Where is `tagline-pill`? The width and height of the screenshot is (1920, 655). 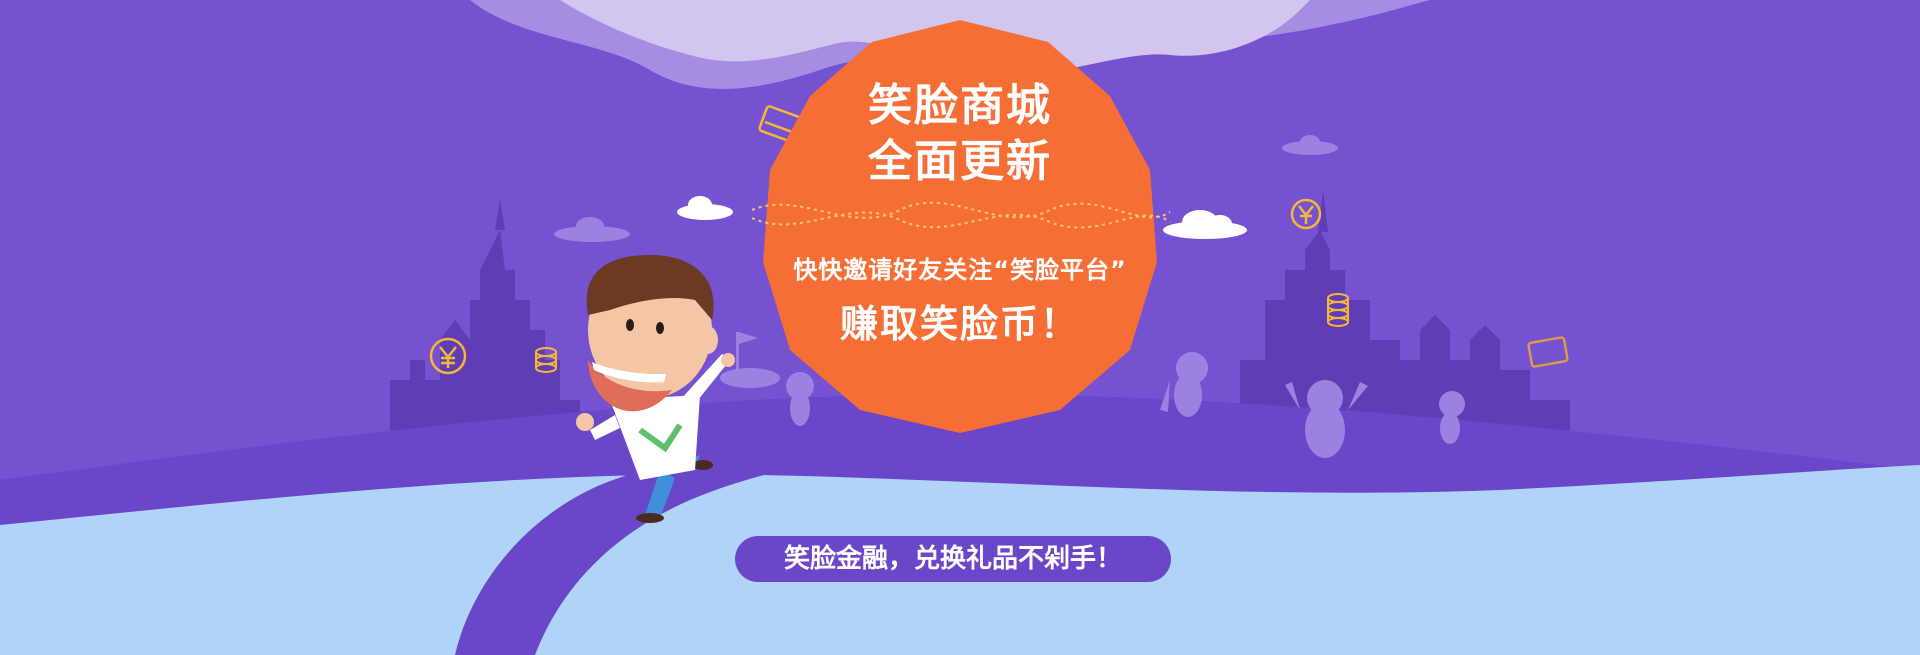 tagline-pill is located at coordinates (953, 559).